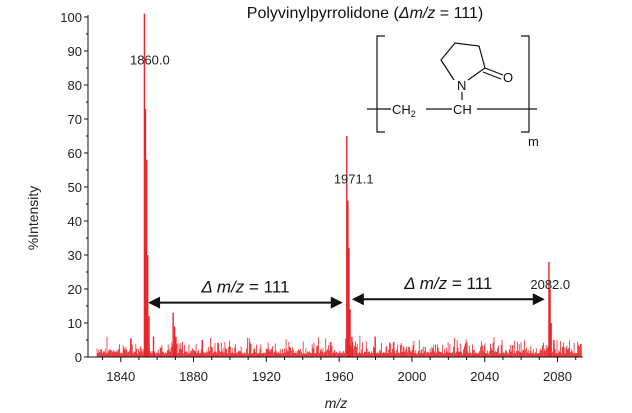  What do you see at coordinates (484, 376) in the screenshot?
I see `x-tick-label: 2040` at bounding box center [484, 376].